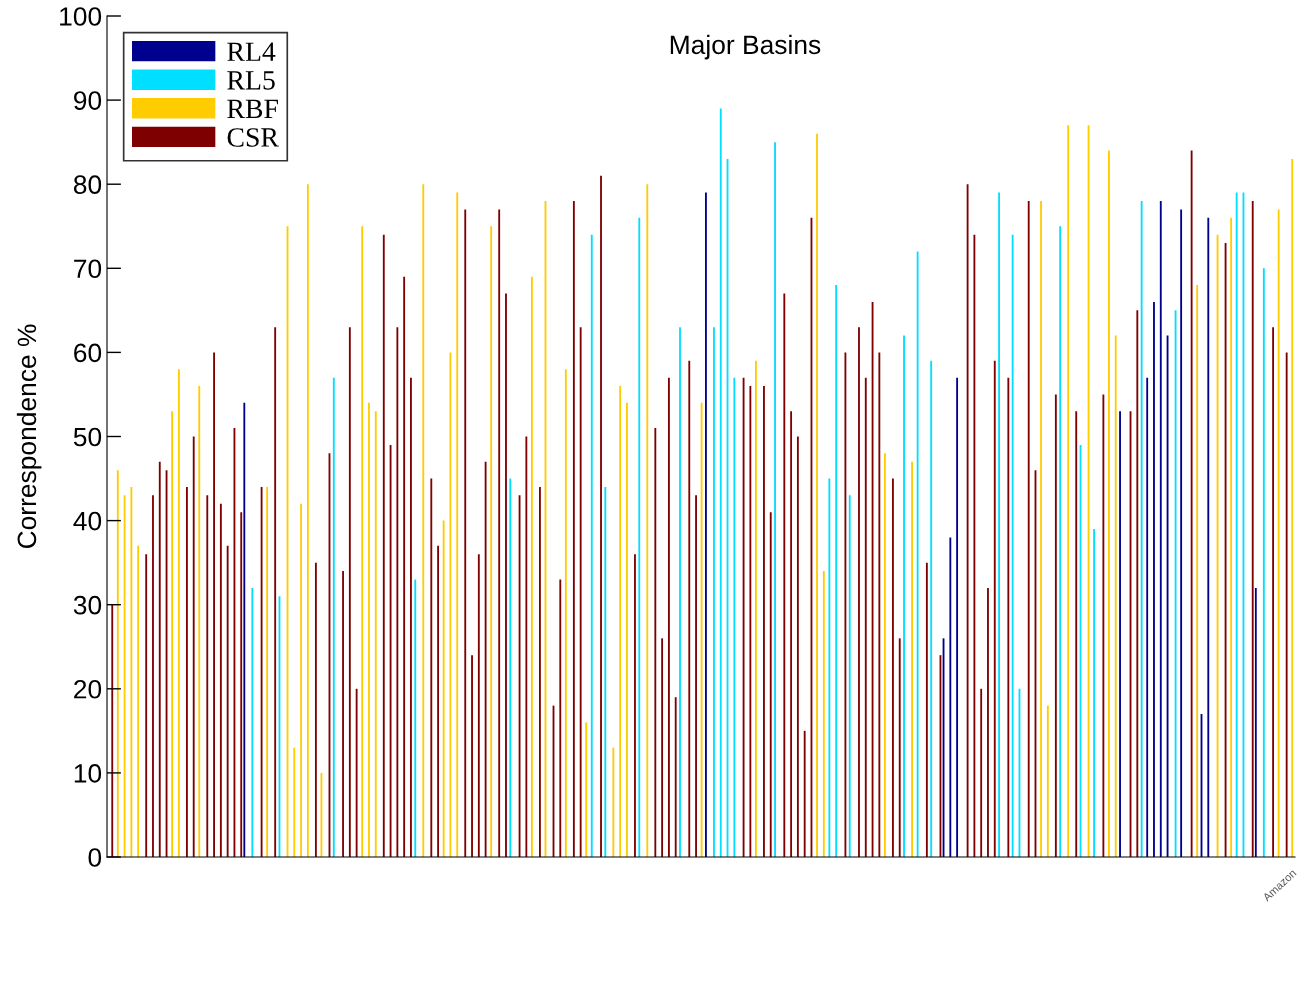  Describe the element at coordinates (88, 689) in the screenshot. I see `y-tick-label: 20` at that location.